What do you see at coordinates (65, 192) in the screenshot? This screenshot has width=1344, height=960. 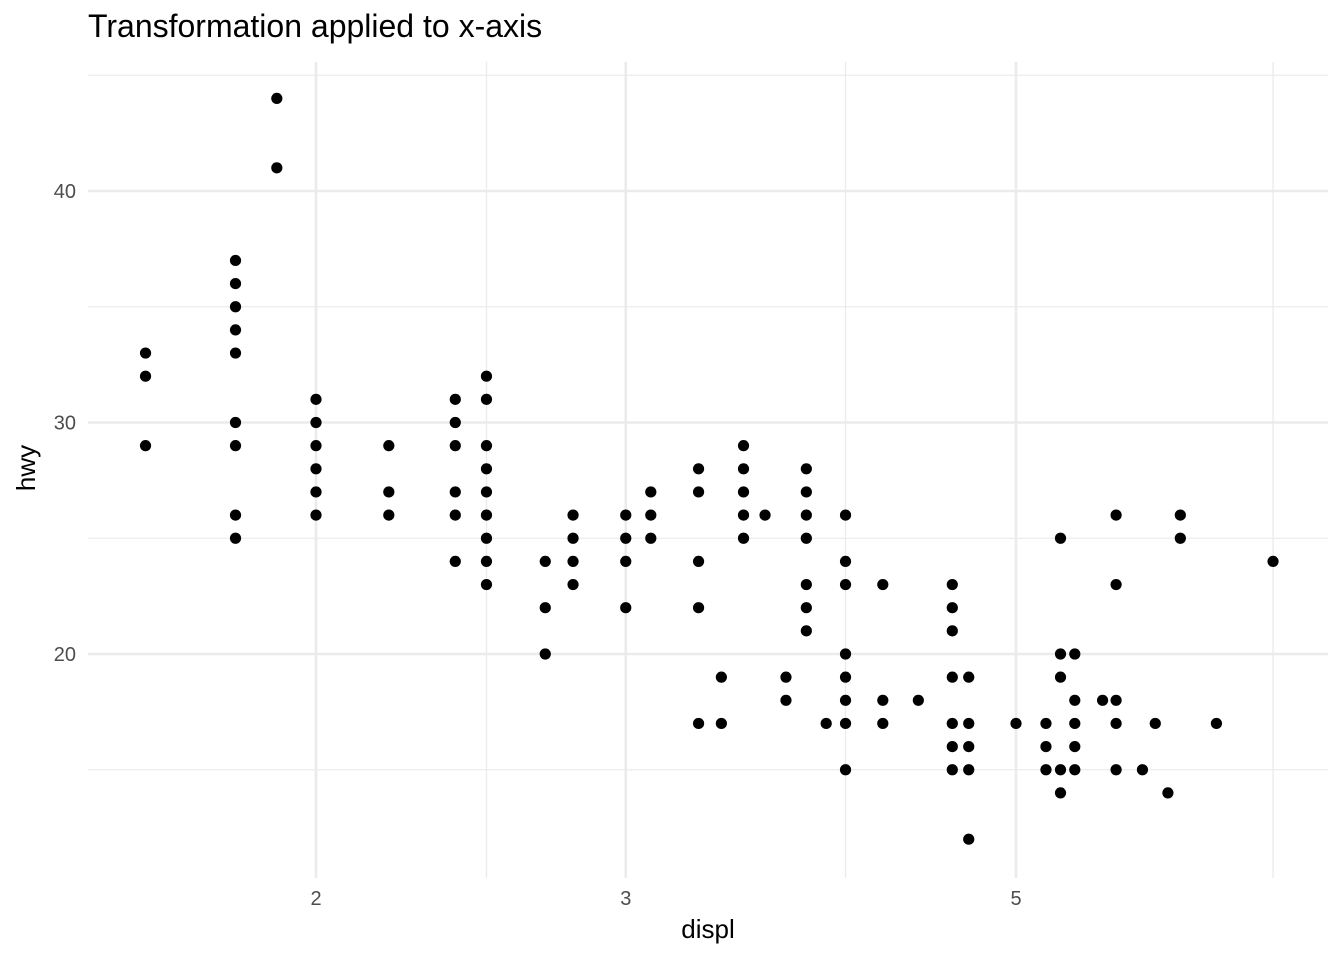 I see `y-tick-label: 40` at bounding box center [65, 192].